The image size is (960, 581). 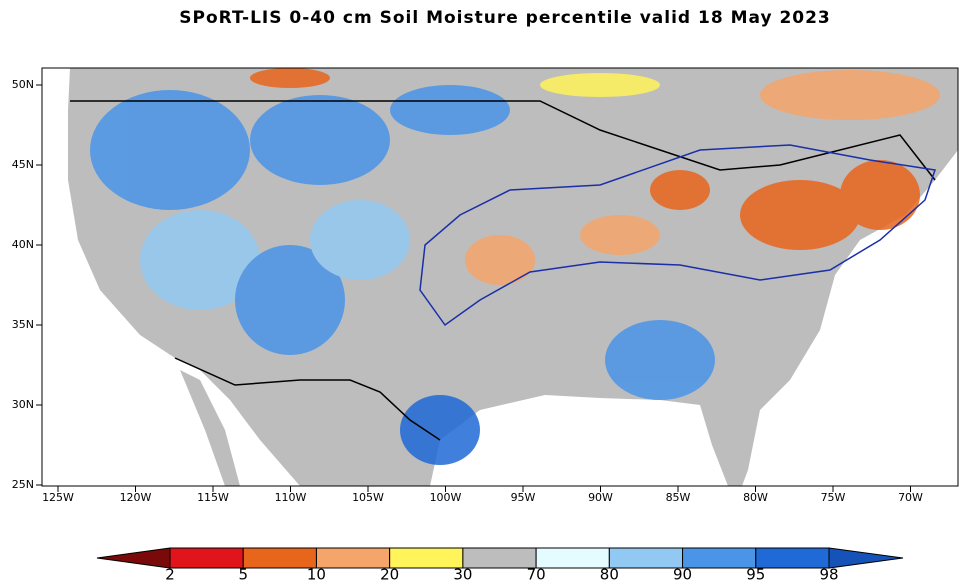 I want to click on lon-tick-label: 85W, so click(x=678, y=497).